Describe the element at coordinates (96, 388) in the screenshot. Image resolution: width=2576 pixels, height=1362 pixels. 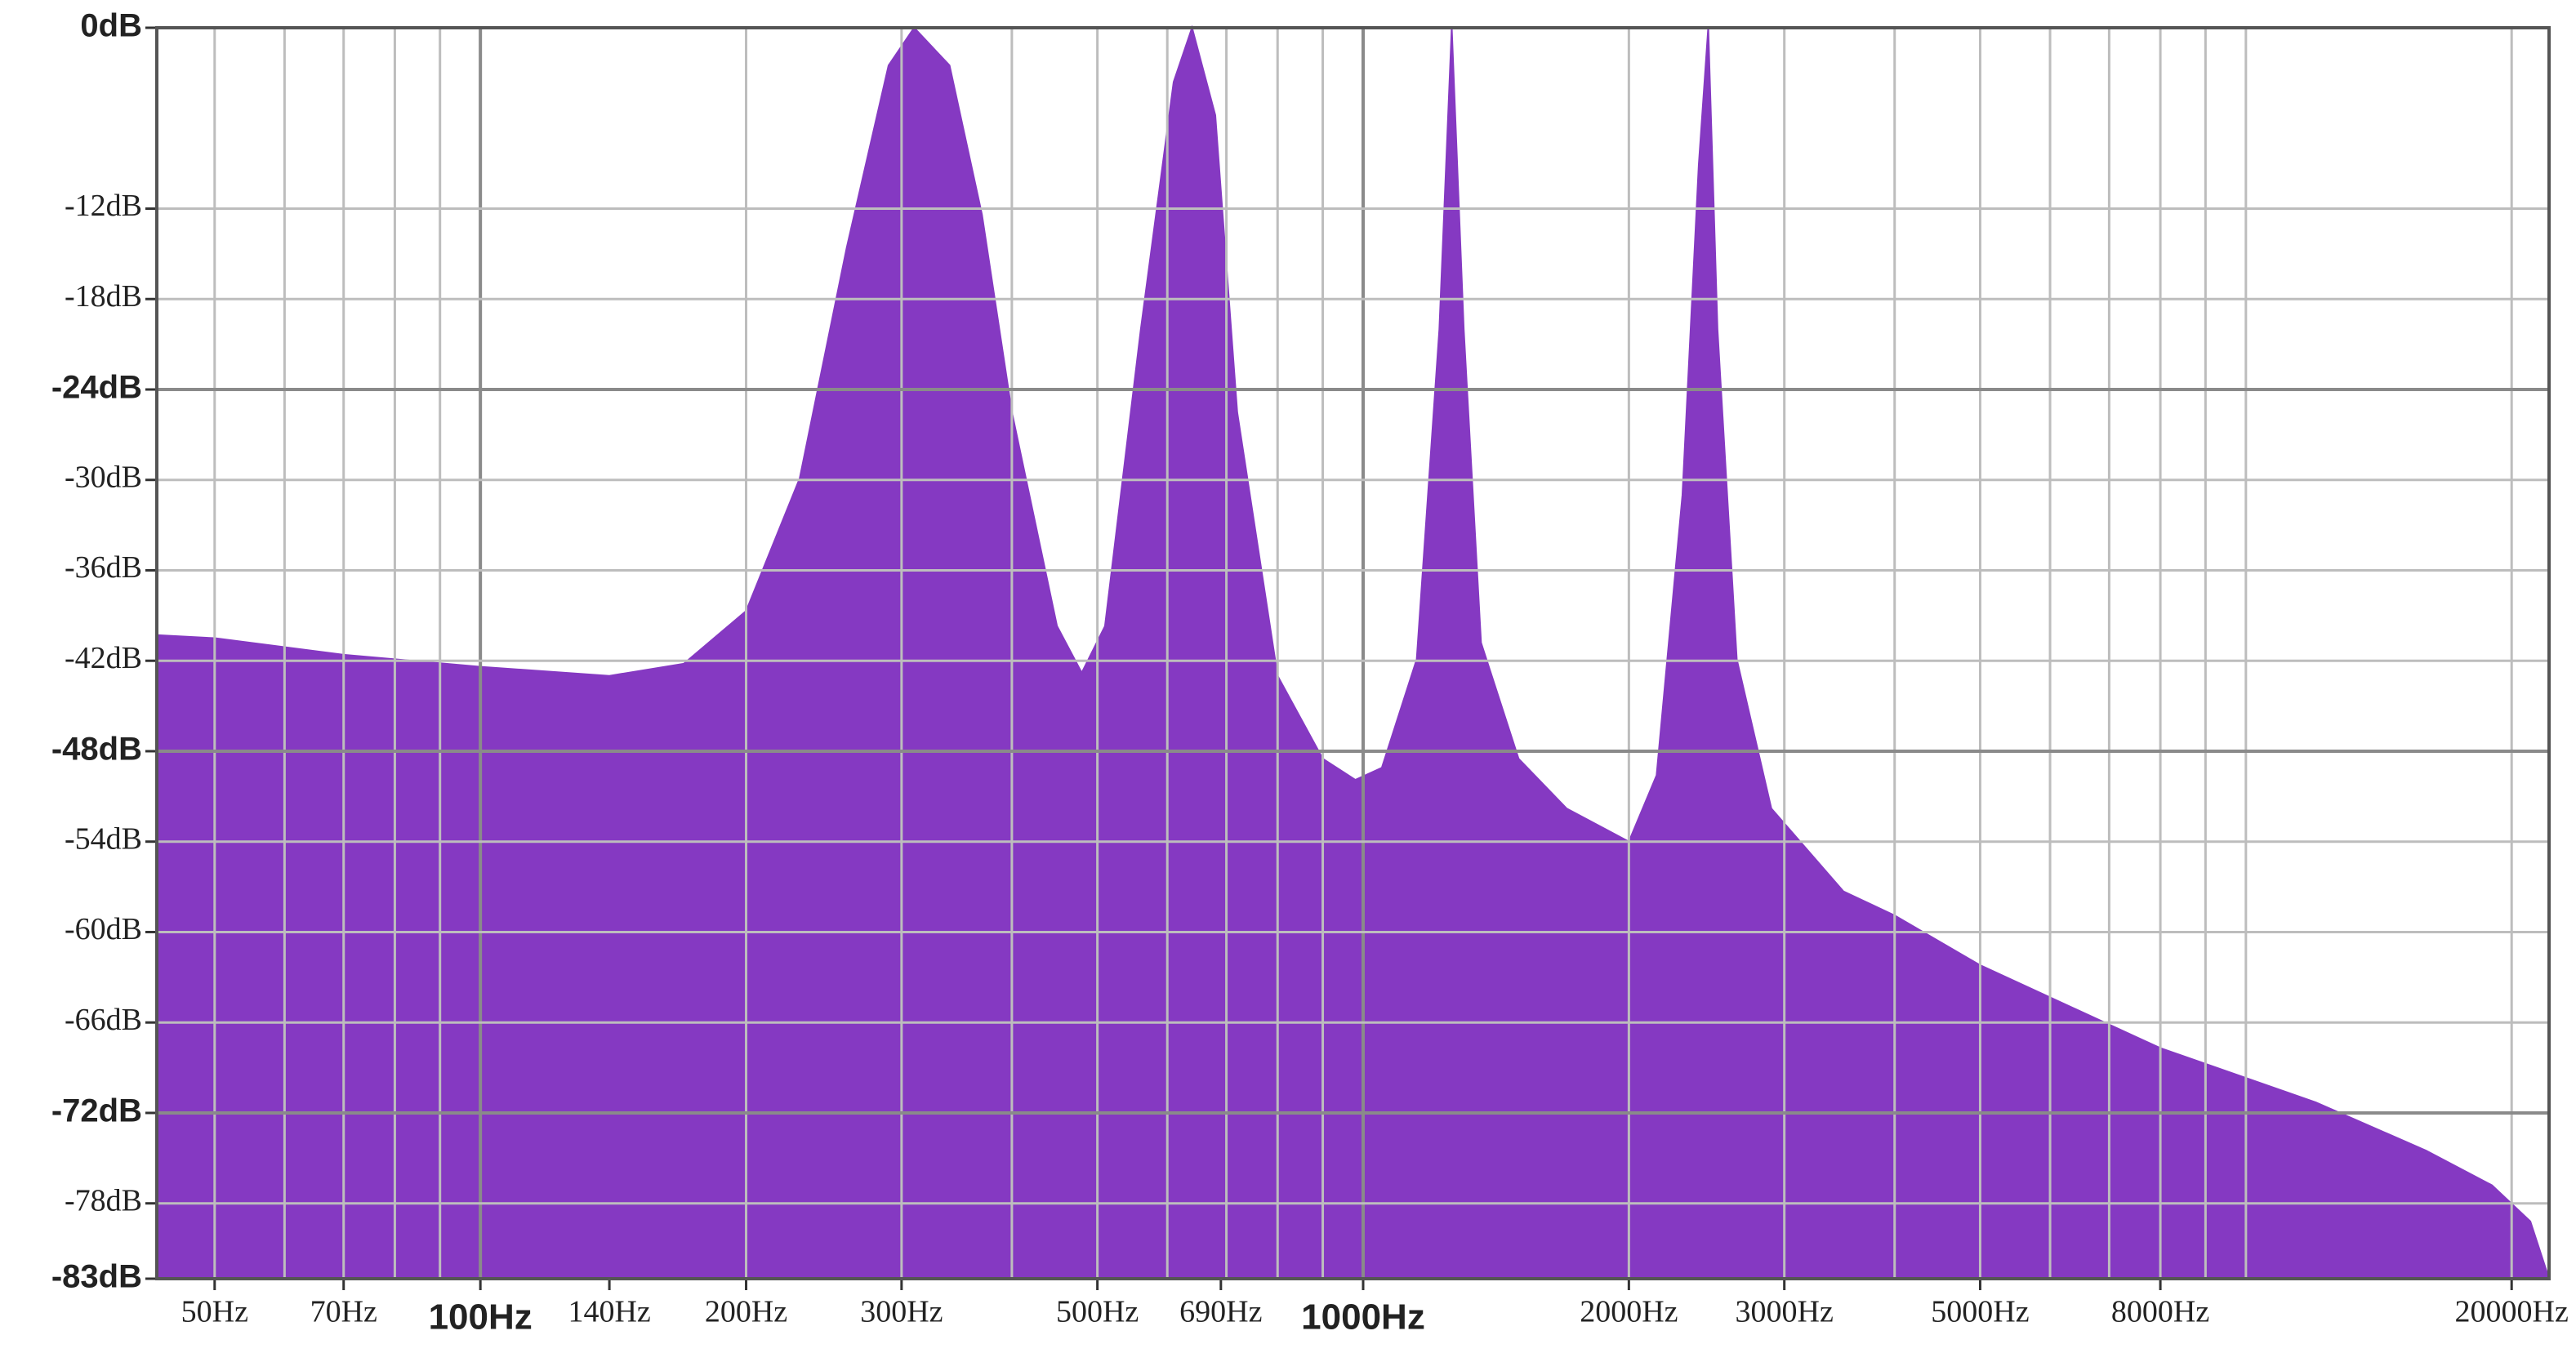
I see `y-tick-label: -24dB` at that location.